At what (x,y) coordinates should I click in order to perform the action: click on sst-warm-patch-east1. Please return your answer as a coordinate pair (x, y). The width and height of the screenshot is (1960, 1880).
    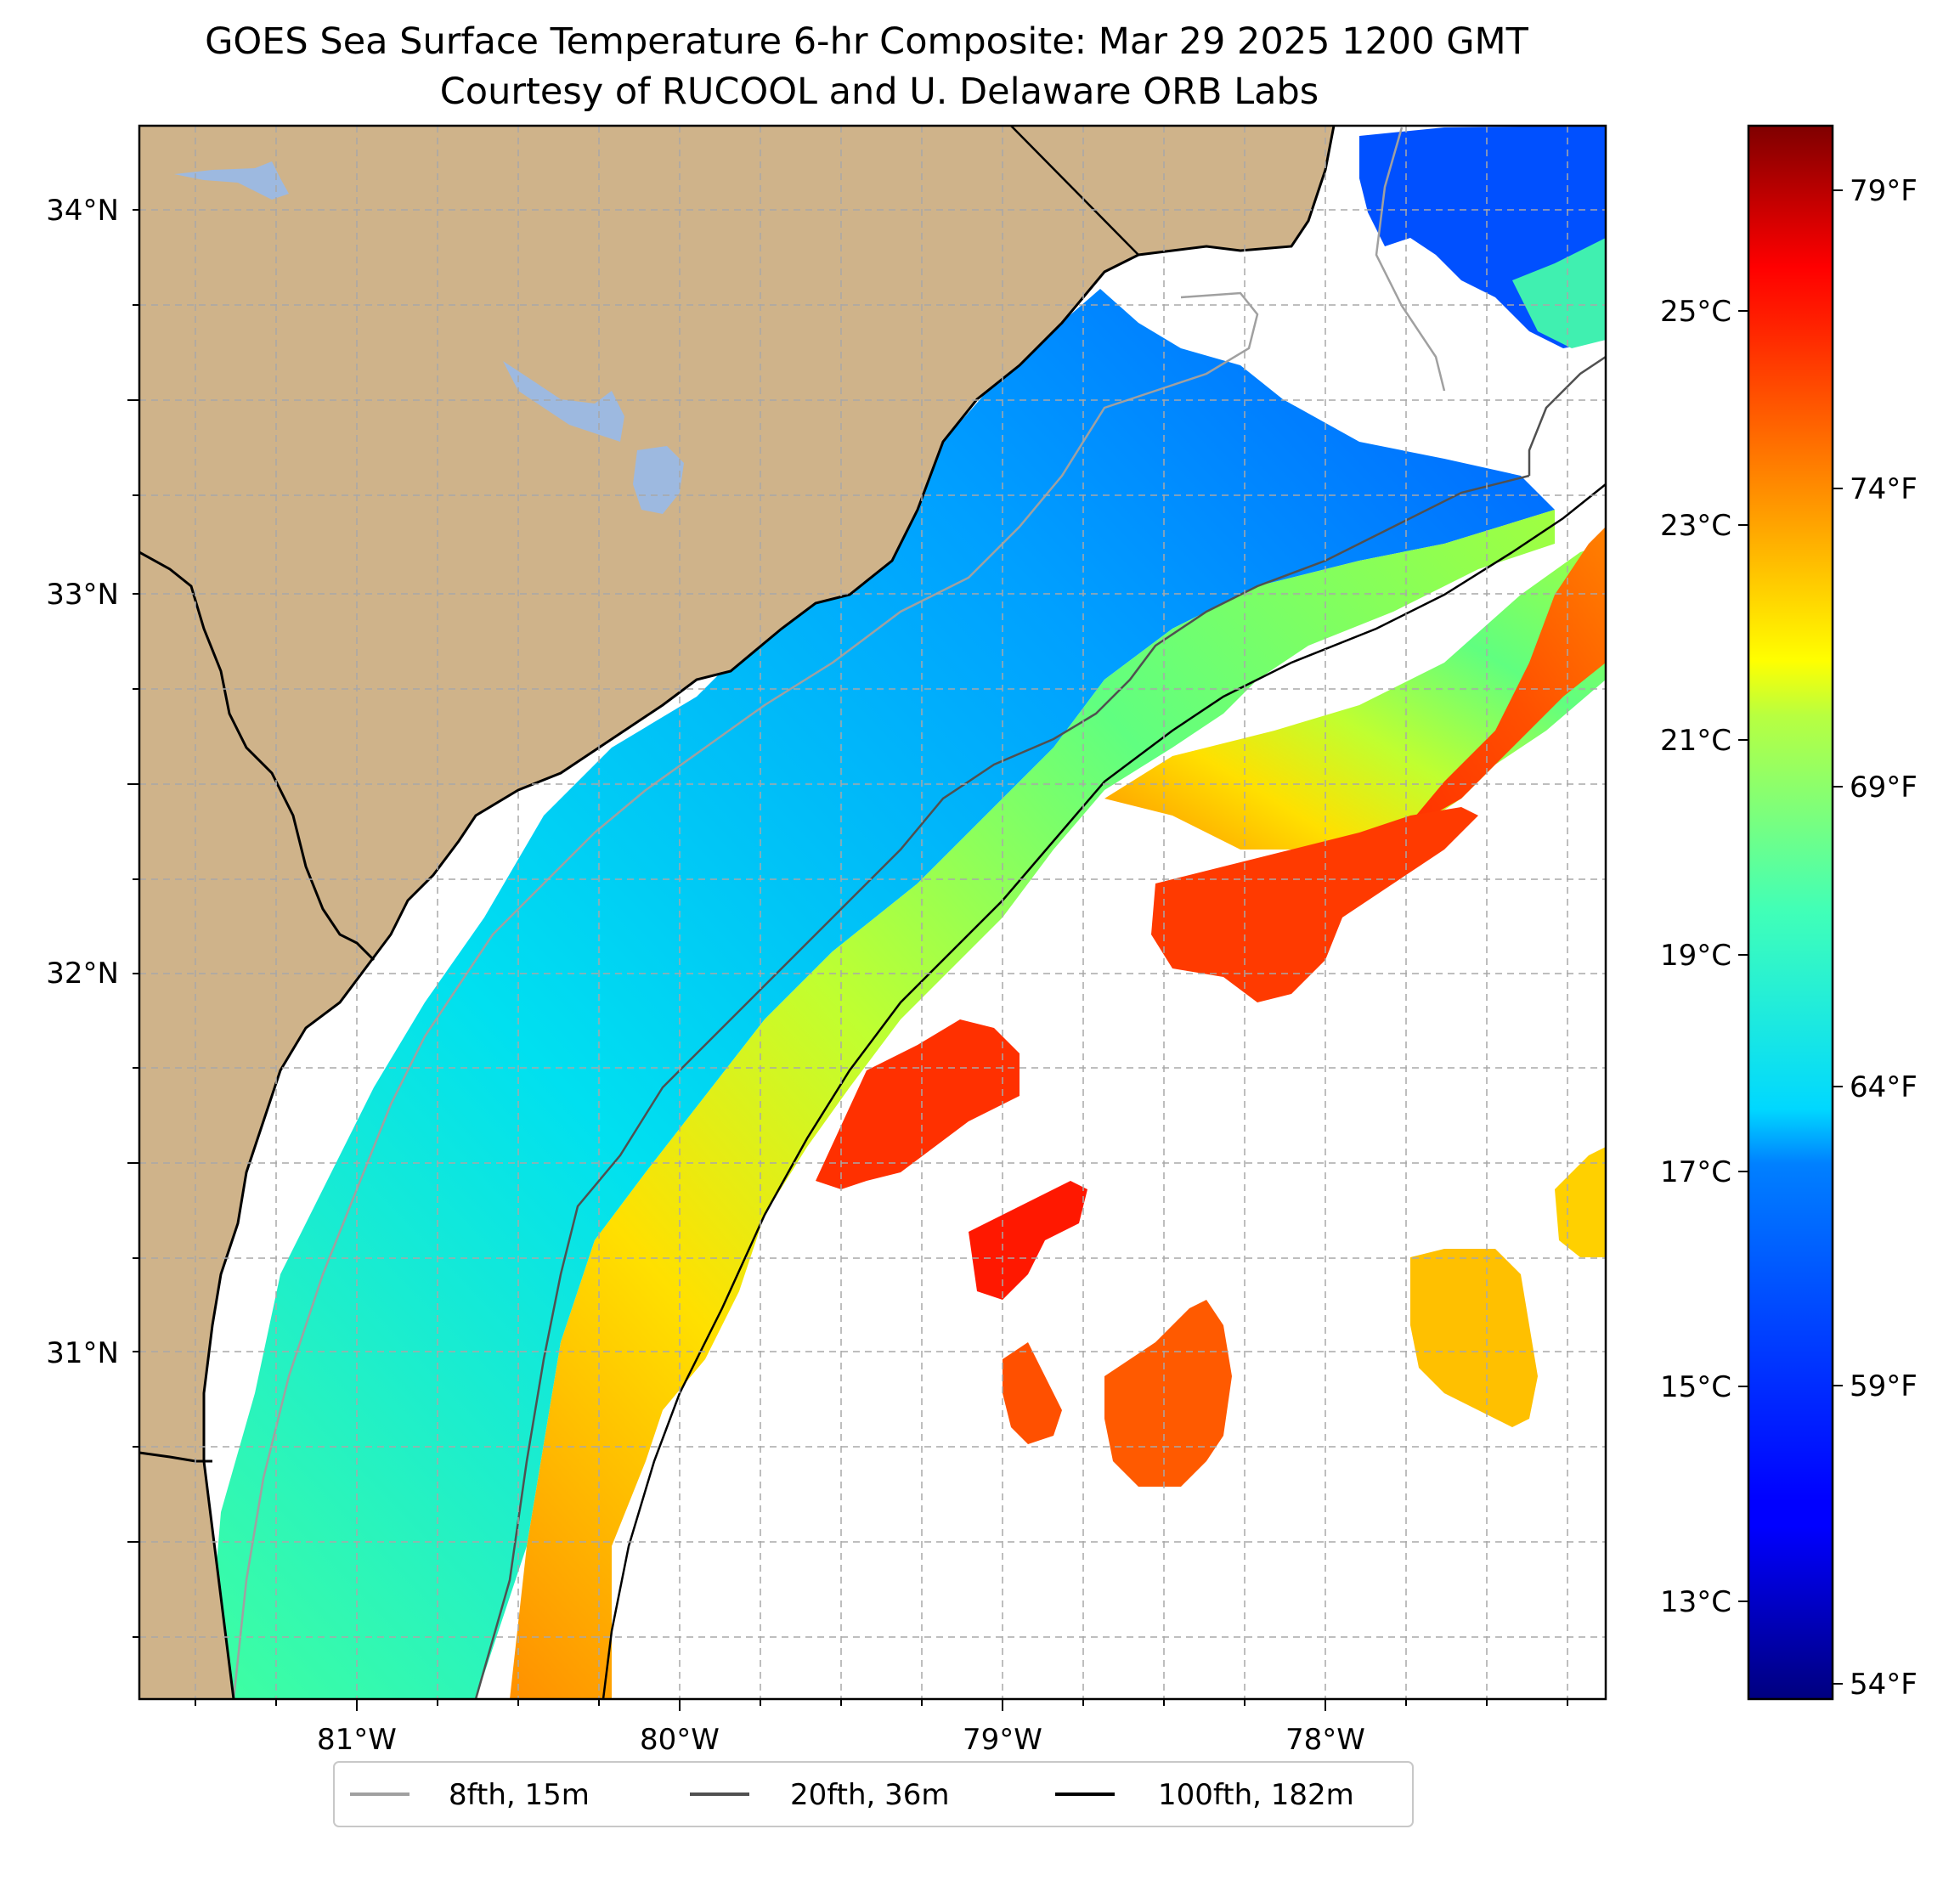
    Looking at the image, I should click on (1474, 1338).